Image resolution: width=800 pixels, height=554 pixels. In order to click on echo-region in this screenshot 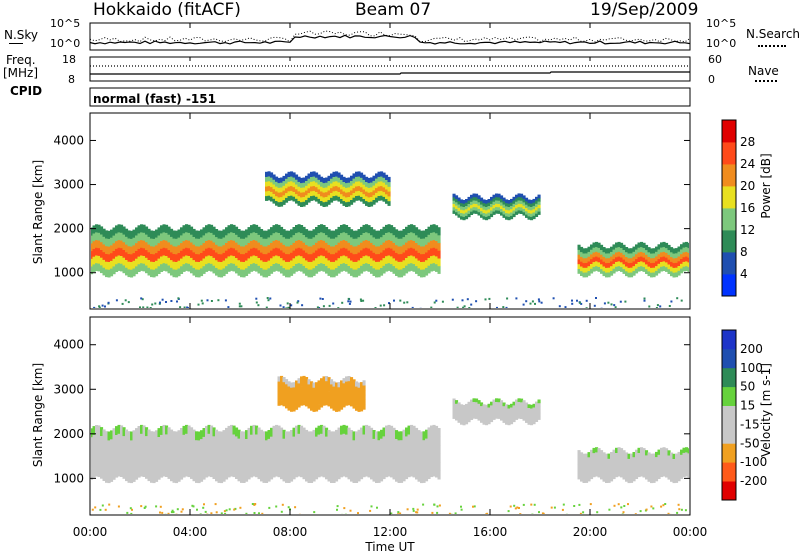, I will do `click(633, 465)`.